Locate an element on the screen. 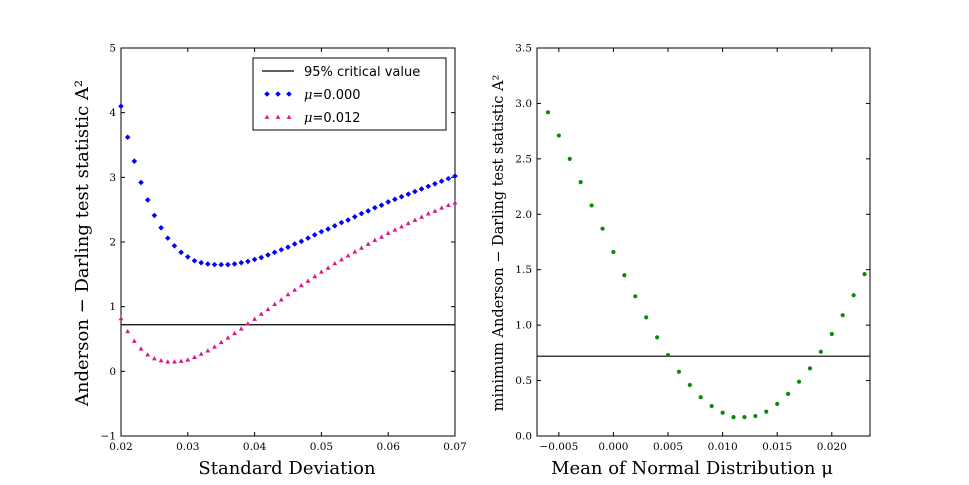 The width and height of the screenshot is (969, 485). left-legend: 95% critical value μ=0.000 μ=0.012 is located at coordinates (349, 94).